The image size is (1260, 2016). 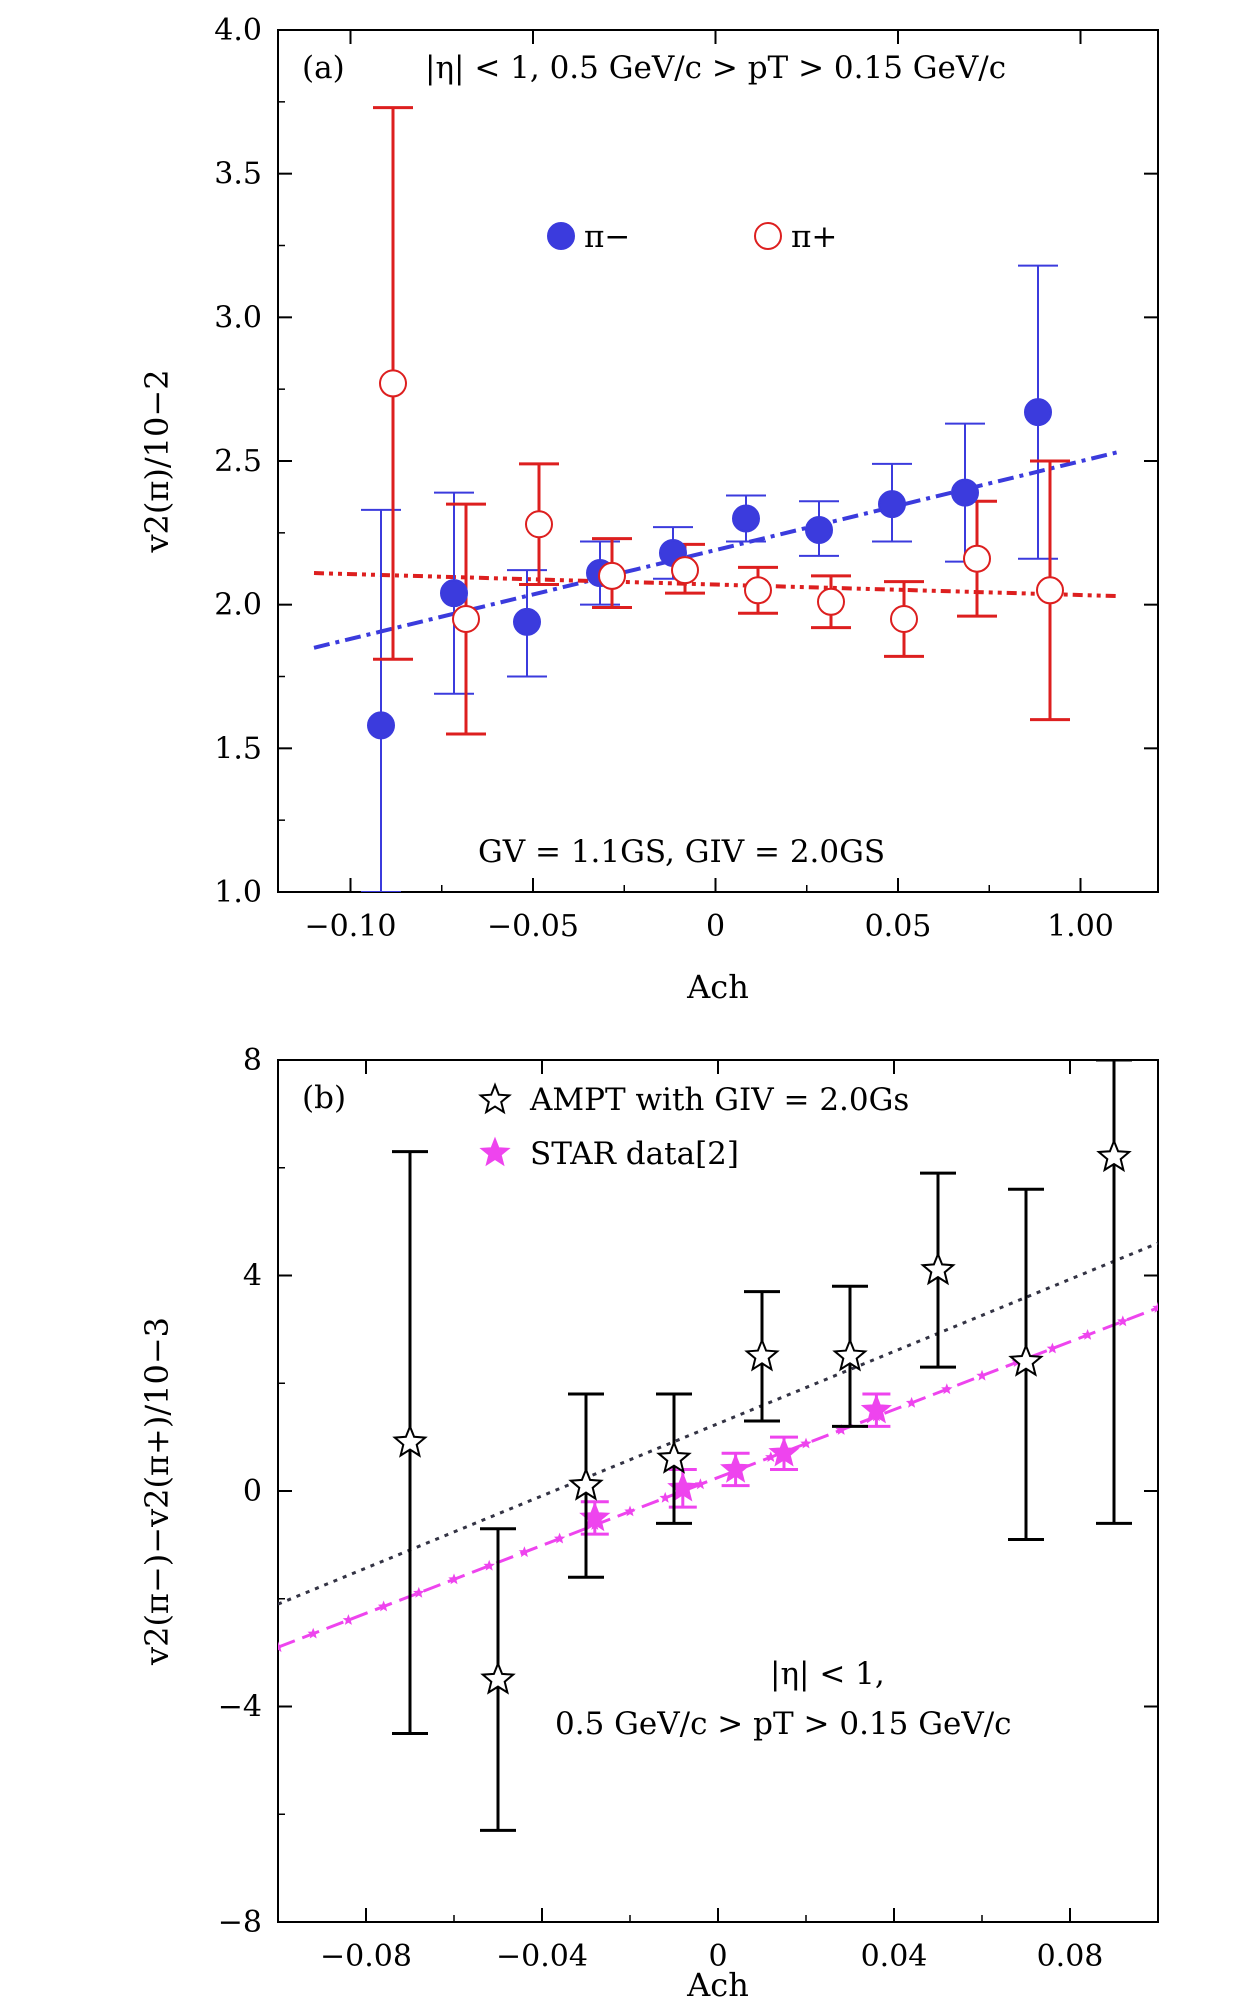 What do you see at coordinates (366, 1956) in the screenshot?
I see `b-x-tick-label: −0.08` at bounding box center [366, 1956].